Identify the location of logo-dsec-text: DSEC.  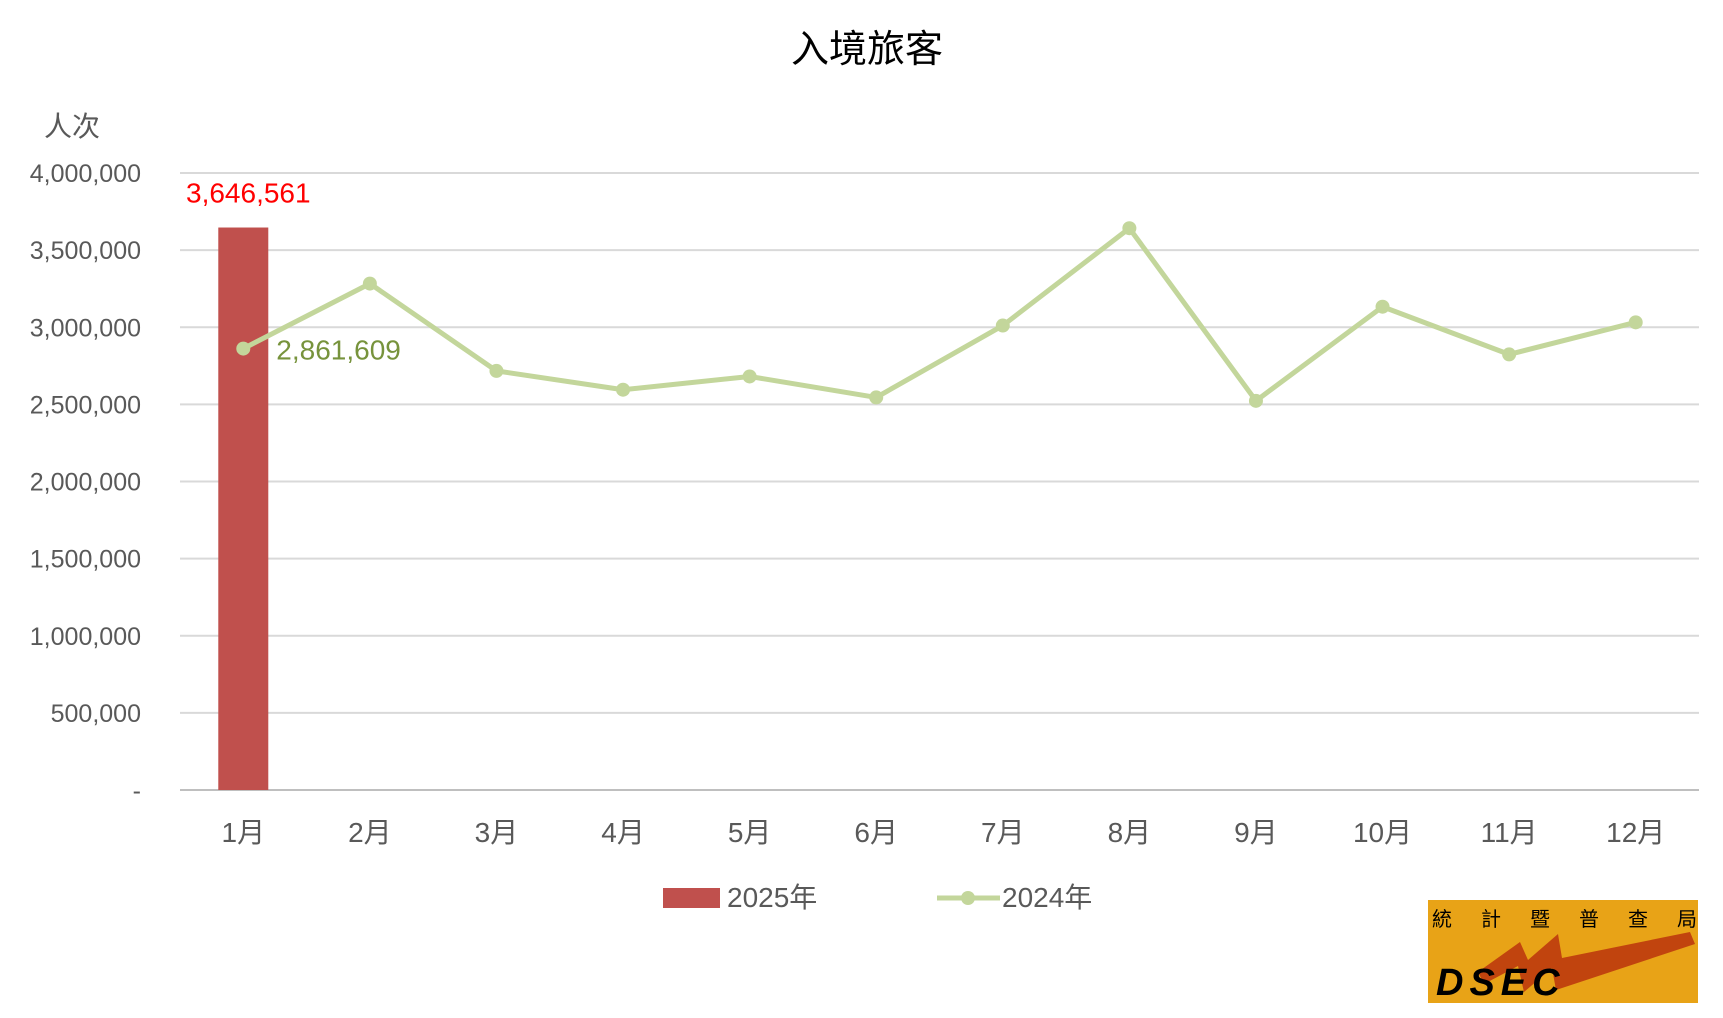
(1501, 983).